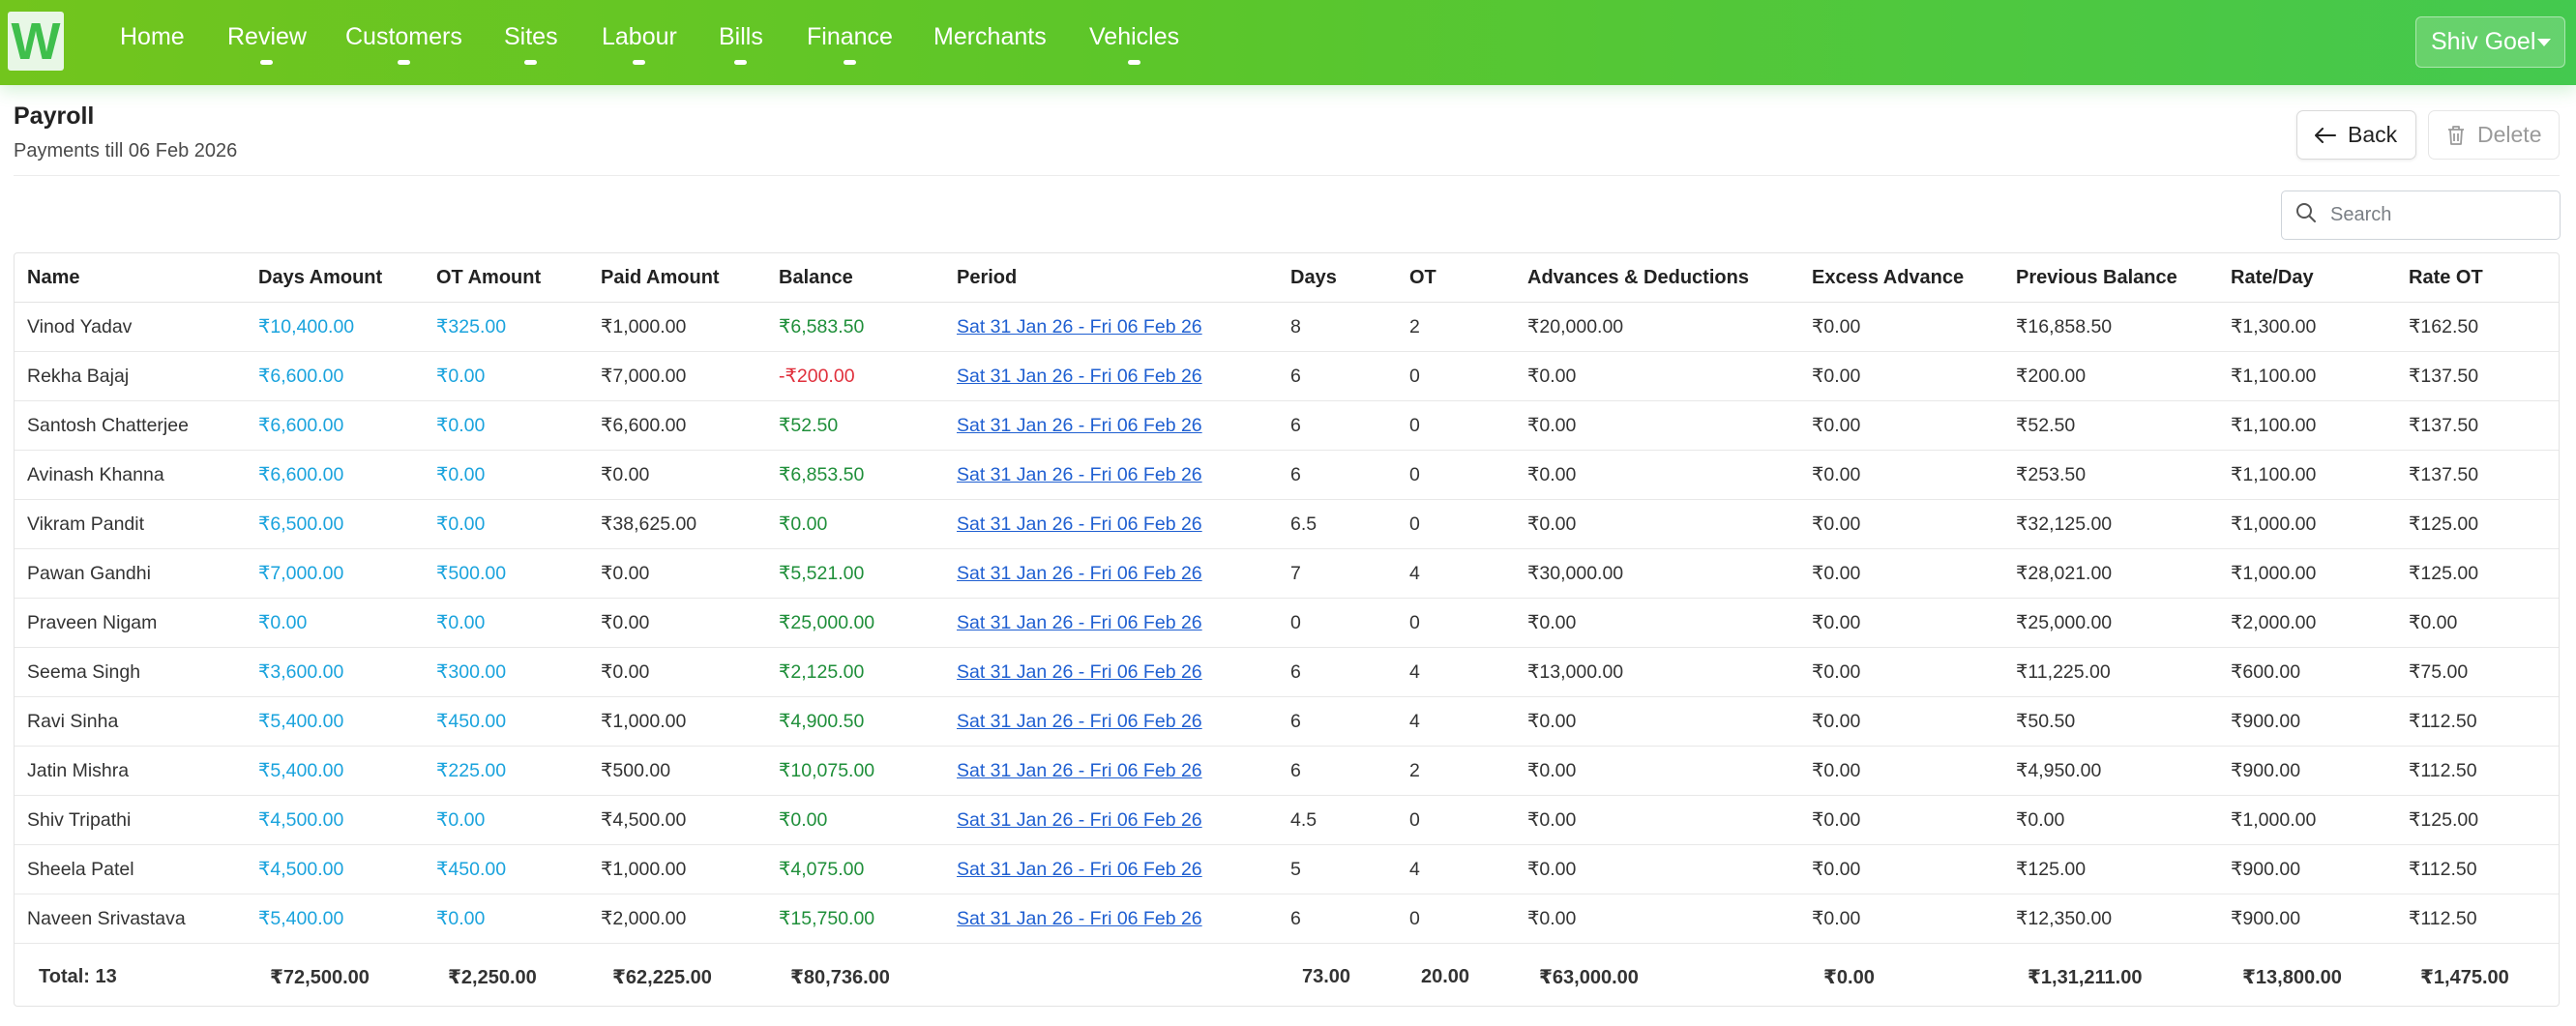  Describe the element at coordinates (2373, 135) in the screenshot. I see `back-button-label: Back` at that location.